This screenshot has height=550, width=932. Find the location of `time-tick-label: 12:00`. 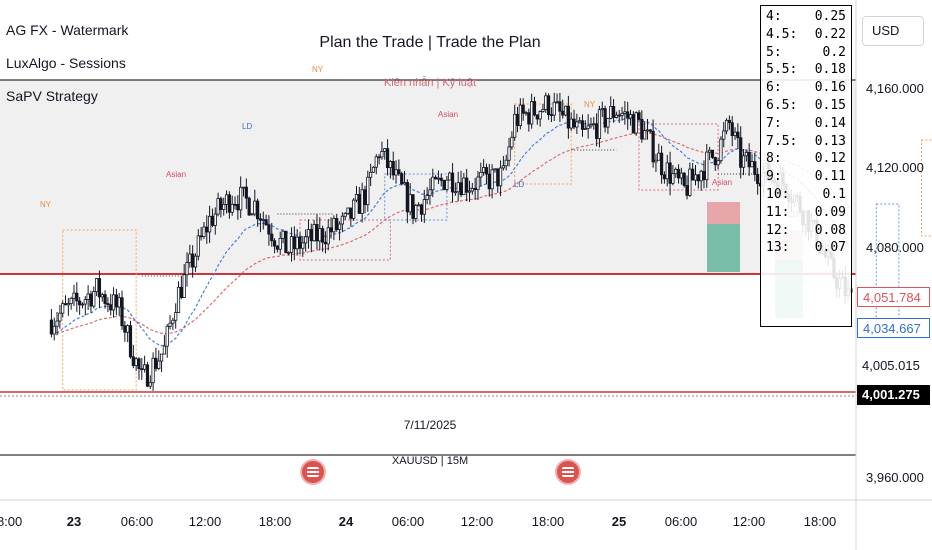

time-tick-label: 12:00 is located at coordinates (749, 521).